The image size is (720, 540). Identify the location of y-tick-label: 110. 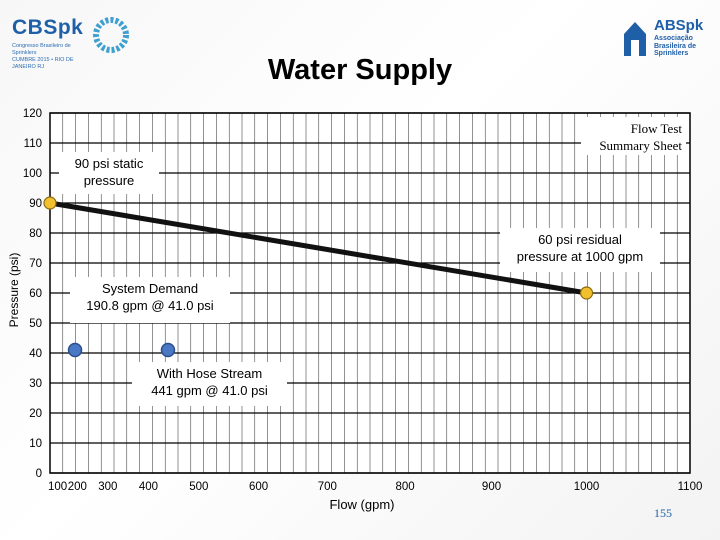
(33, 144).